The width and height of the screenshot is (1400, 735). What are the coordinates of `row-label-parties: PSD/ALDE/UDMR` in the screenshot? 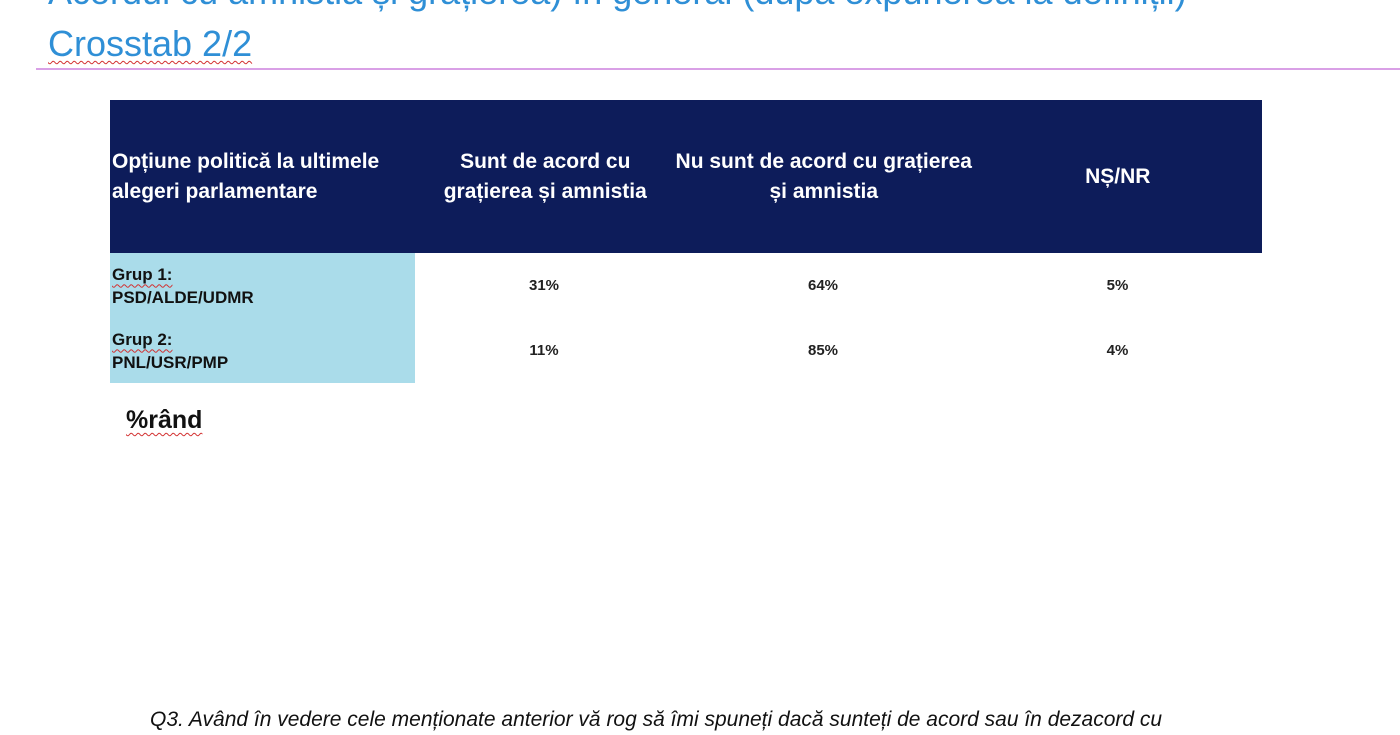 It's located at (183, 297).